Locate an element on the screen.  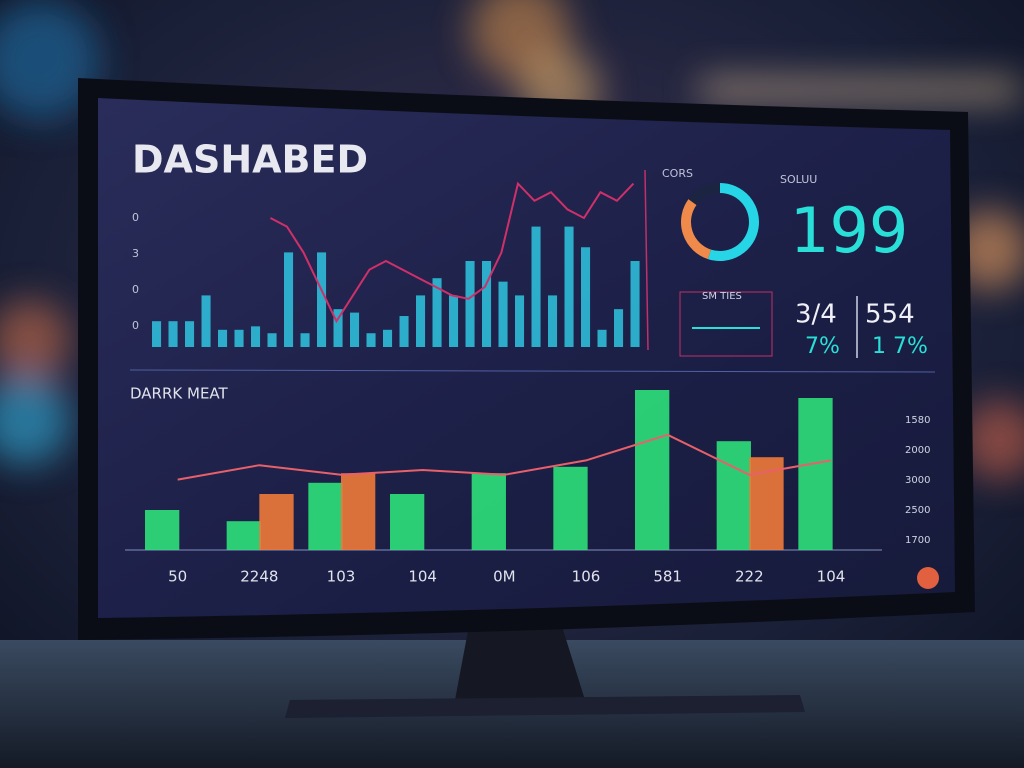
status-dot is located at coordinates (928, 578).